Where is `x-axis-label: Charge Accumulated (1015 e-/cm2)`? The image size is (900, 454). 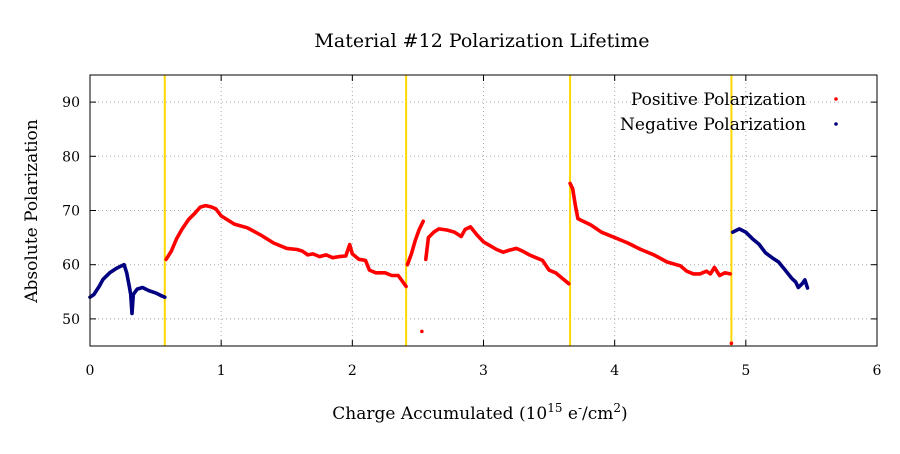
x-axis-label: Charge Accumulated (1015 e-/cm2) is located at coordinates (479, 412).